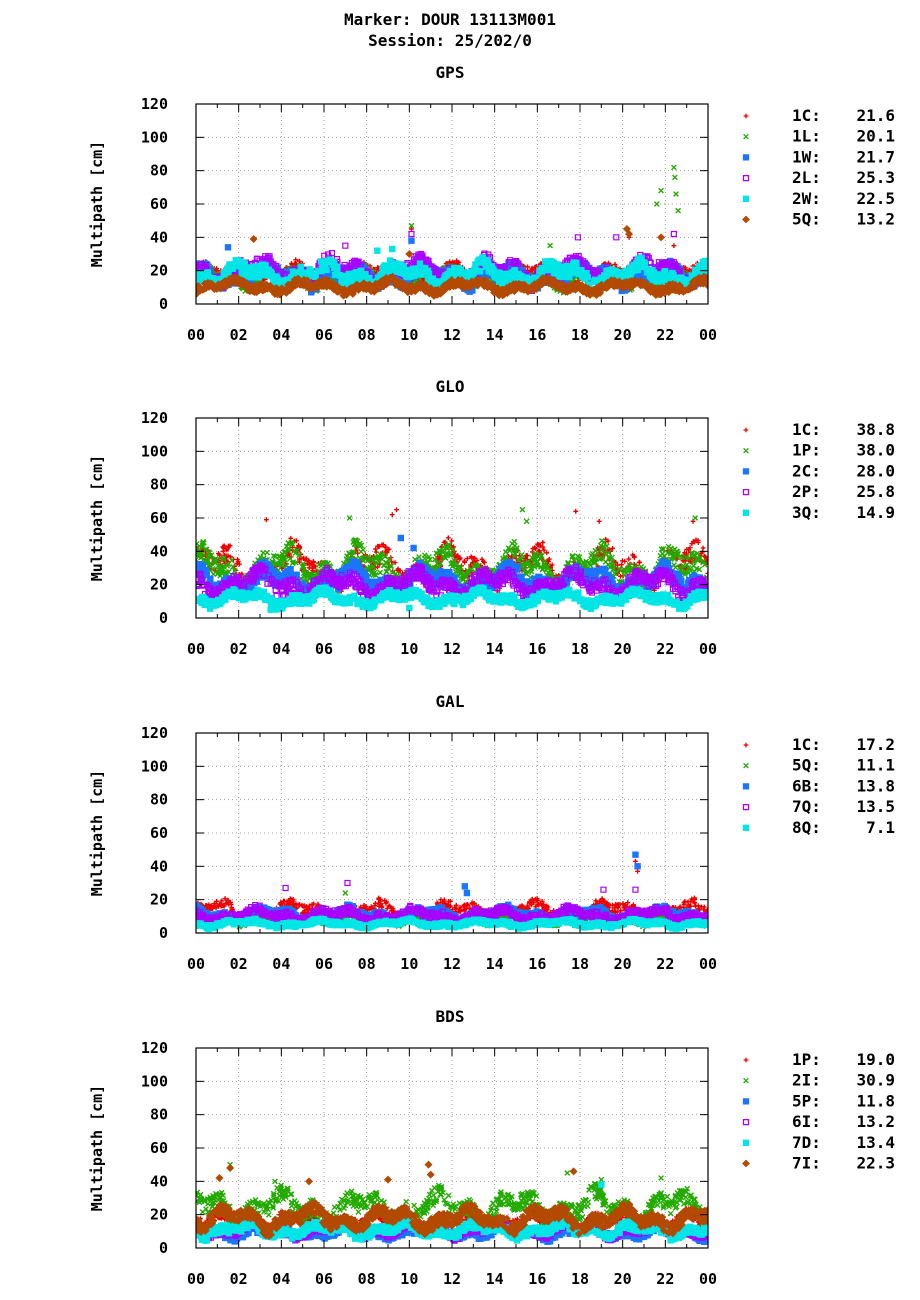 Image resolution: width=920 pixels, height=1300 pixels. Describe the element at coordinates (806, 198) in the screenshot. I see `legend-label: 2W:` at that location.